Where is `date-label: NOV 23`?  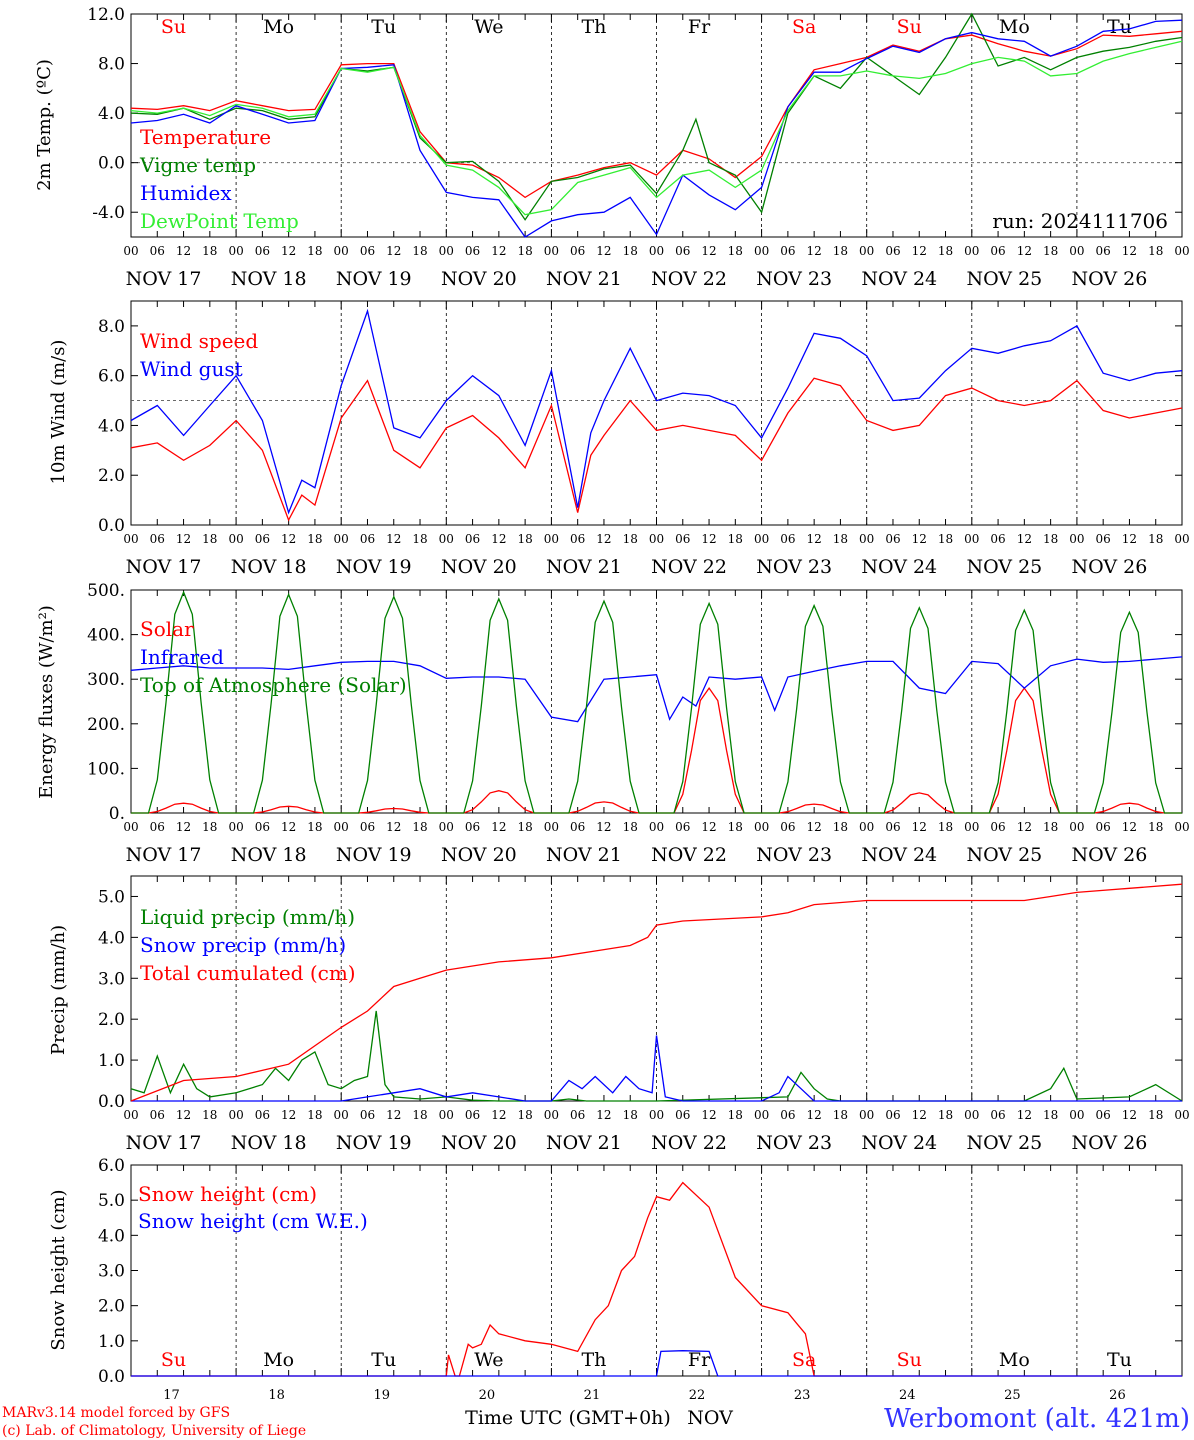 date-label: NOV 23 is located at coordinates (794, 855).